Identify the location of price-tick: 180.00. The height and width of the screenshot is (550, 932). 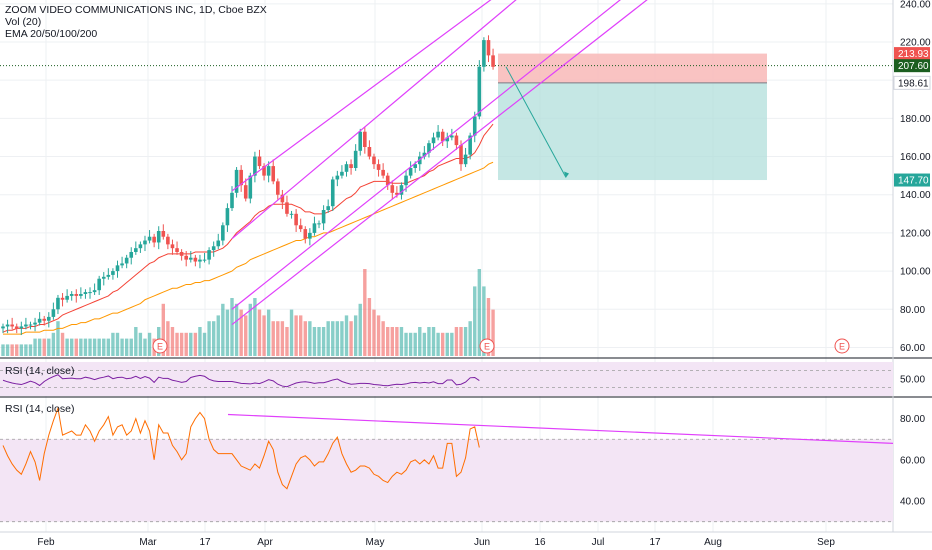
(915, 119).